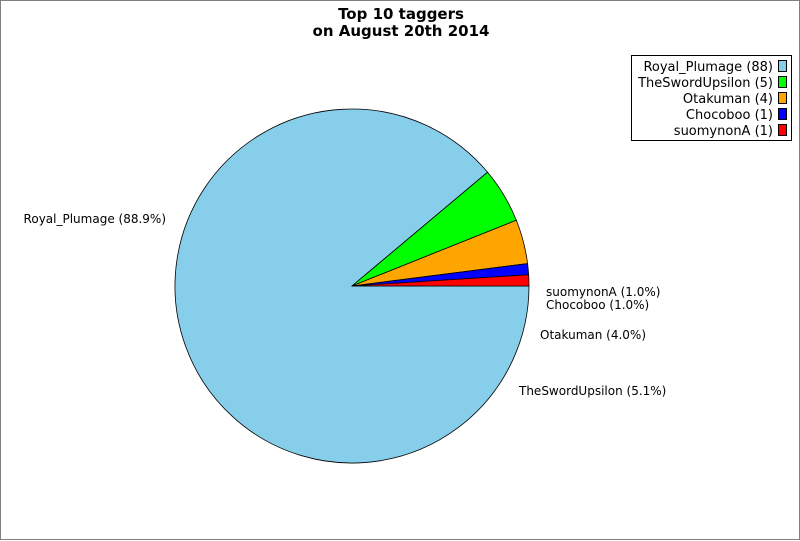 The height and width of the screenshot is (541, 800). I want to click on slice-label-otakuman: Otakuman (4.0%), so click(593, 335).